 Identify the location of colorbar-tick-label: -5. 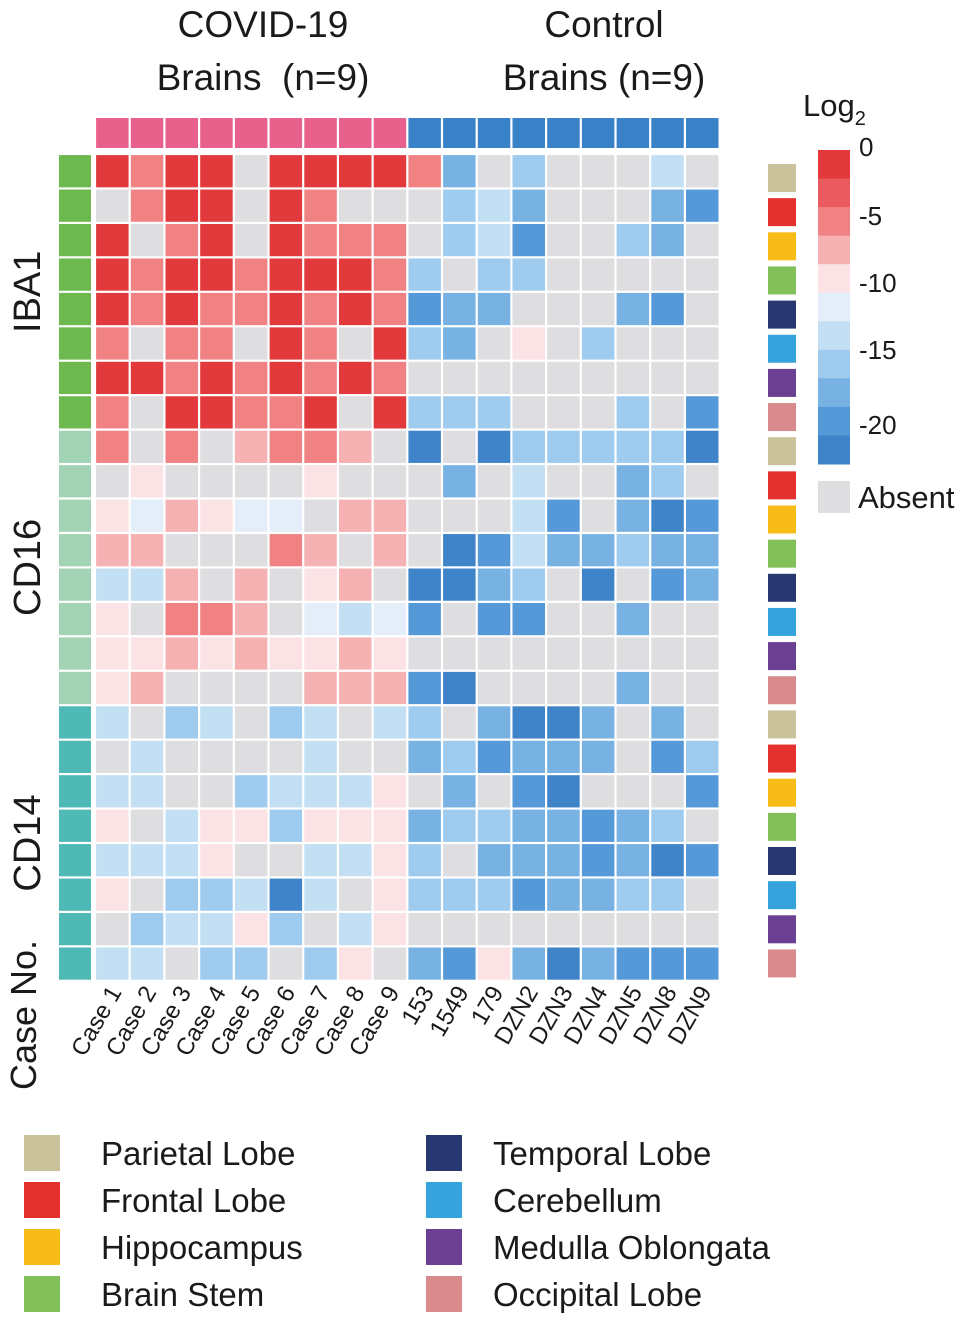
(870, 216).